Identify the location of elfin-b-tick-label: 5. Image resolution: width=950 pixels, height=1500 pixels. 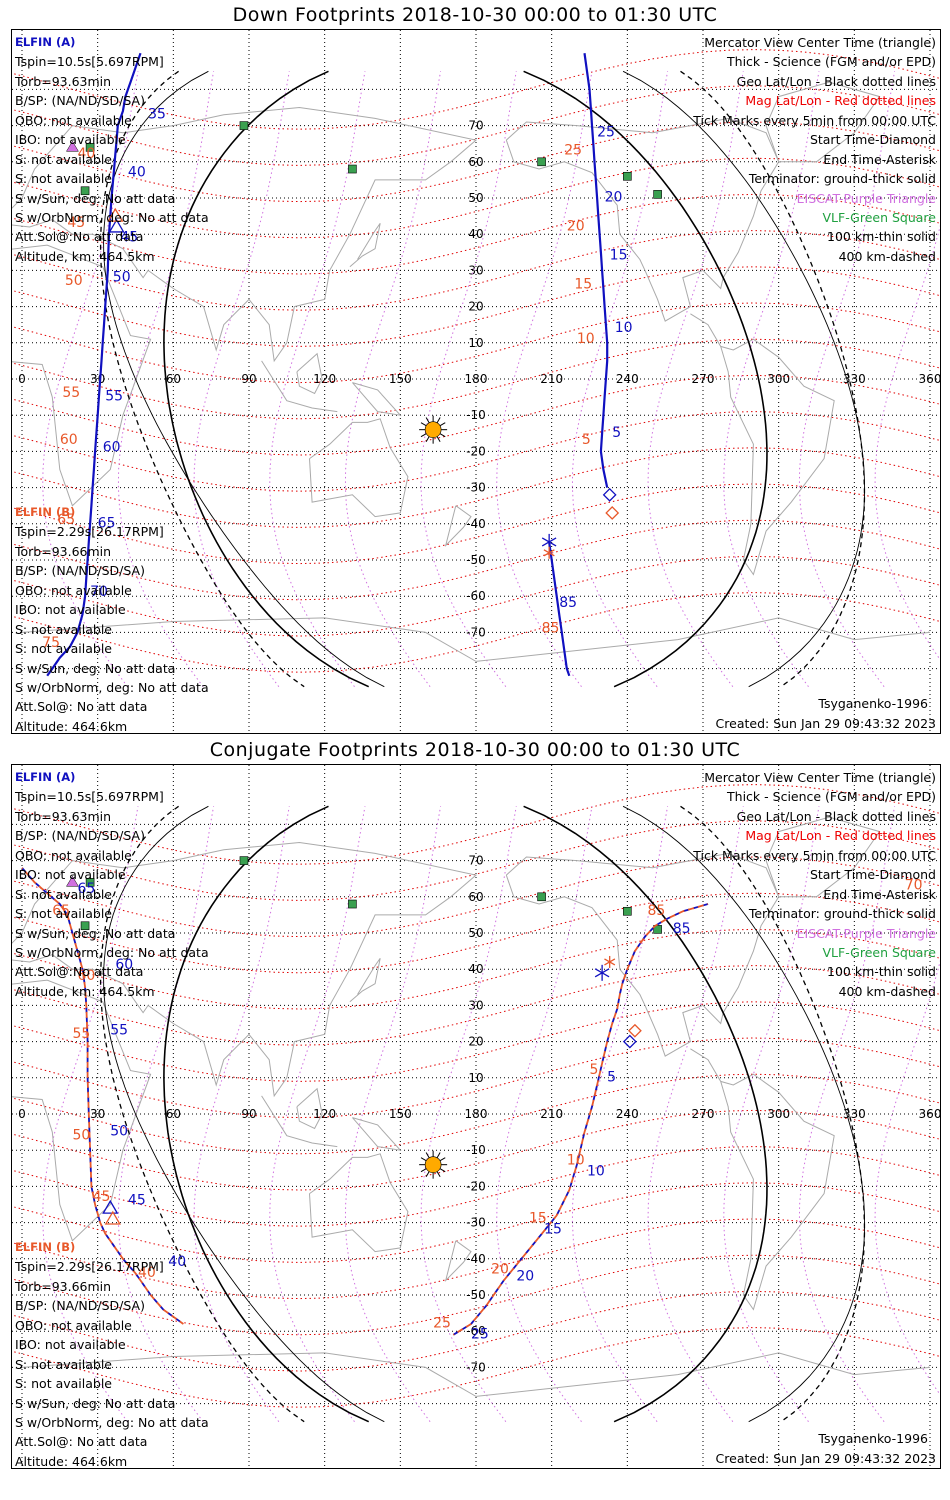
(594, 1070).